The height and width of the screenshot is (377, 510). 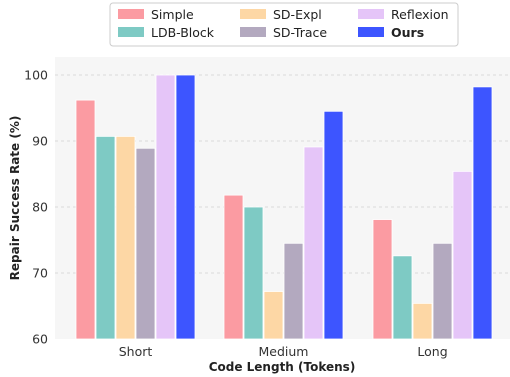 What do you see at coordinates (420, 14) in the screenshot?
I see `legend-label-reflexion: Reflexion` at bounding box center [420, 14].